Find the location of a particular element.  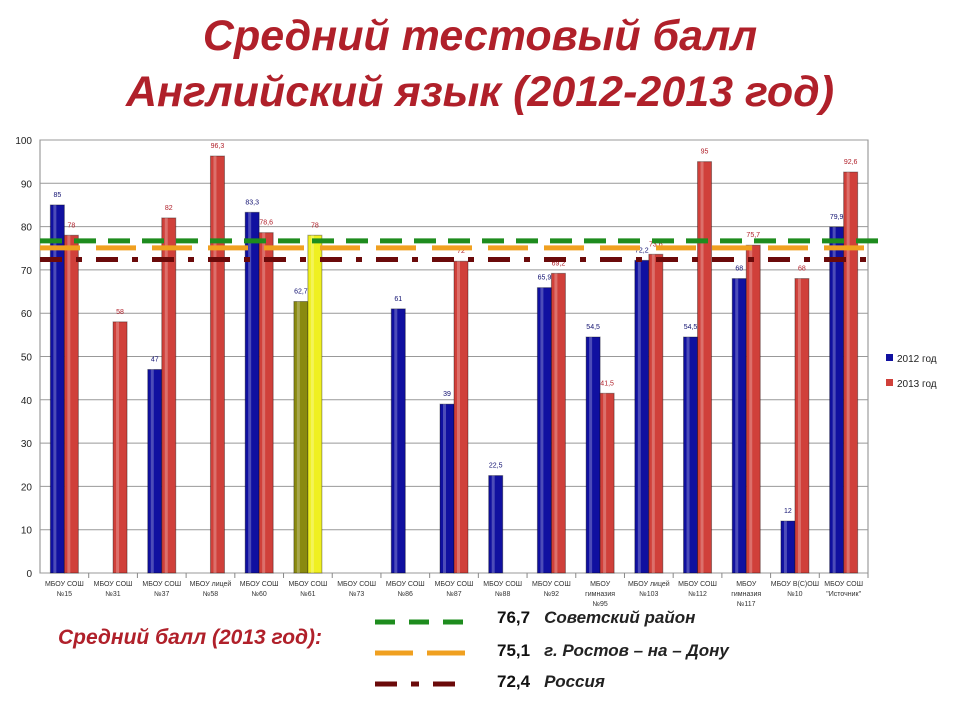

x-tick-label: №73 is located at coordinates (356, 594).